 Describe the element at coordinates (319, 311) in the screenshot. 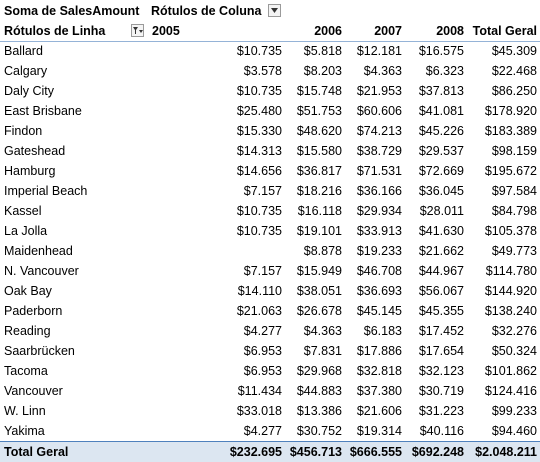

I see `cell-2006: $26.678` at that location.